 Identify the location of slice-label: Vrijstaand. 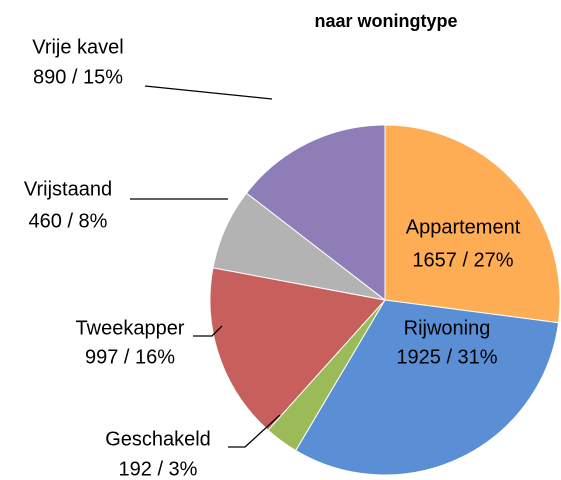
(68, 189).